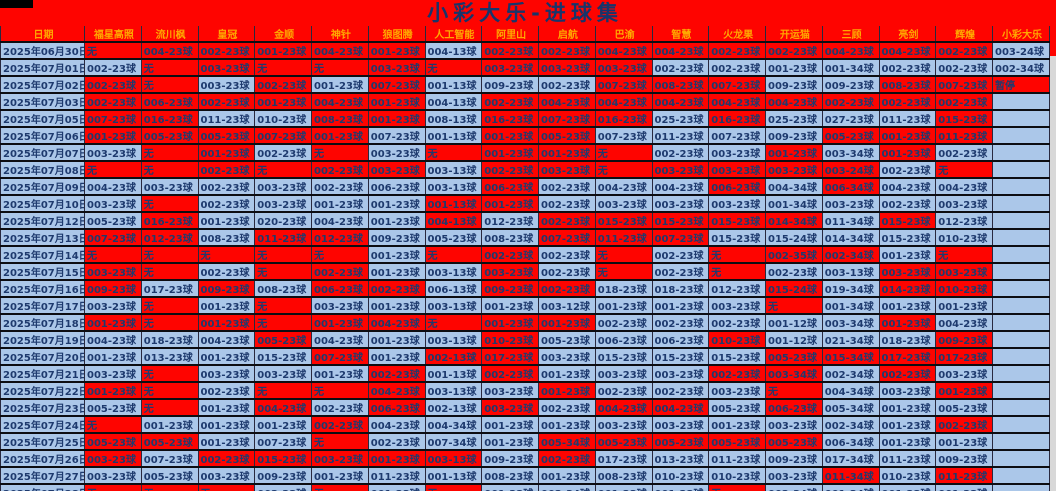 The image size is (1056, 491). Describe the element at coordinates (794, 186) in the screenshot. I see `value-cell: 004-34球` at that location.